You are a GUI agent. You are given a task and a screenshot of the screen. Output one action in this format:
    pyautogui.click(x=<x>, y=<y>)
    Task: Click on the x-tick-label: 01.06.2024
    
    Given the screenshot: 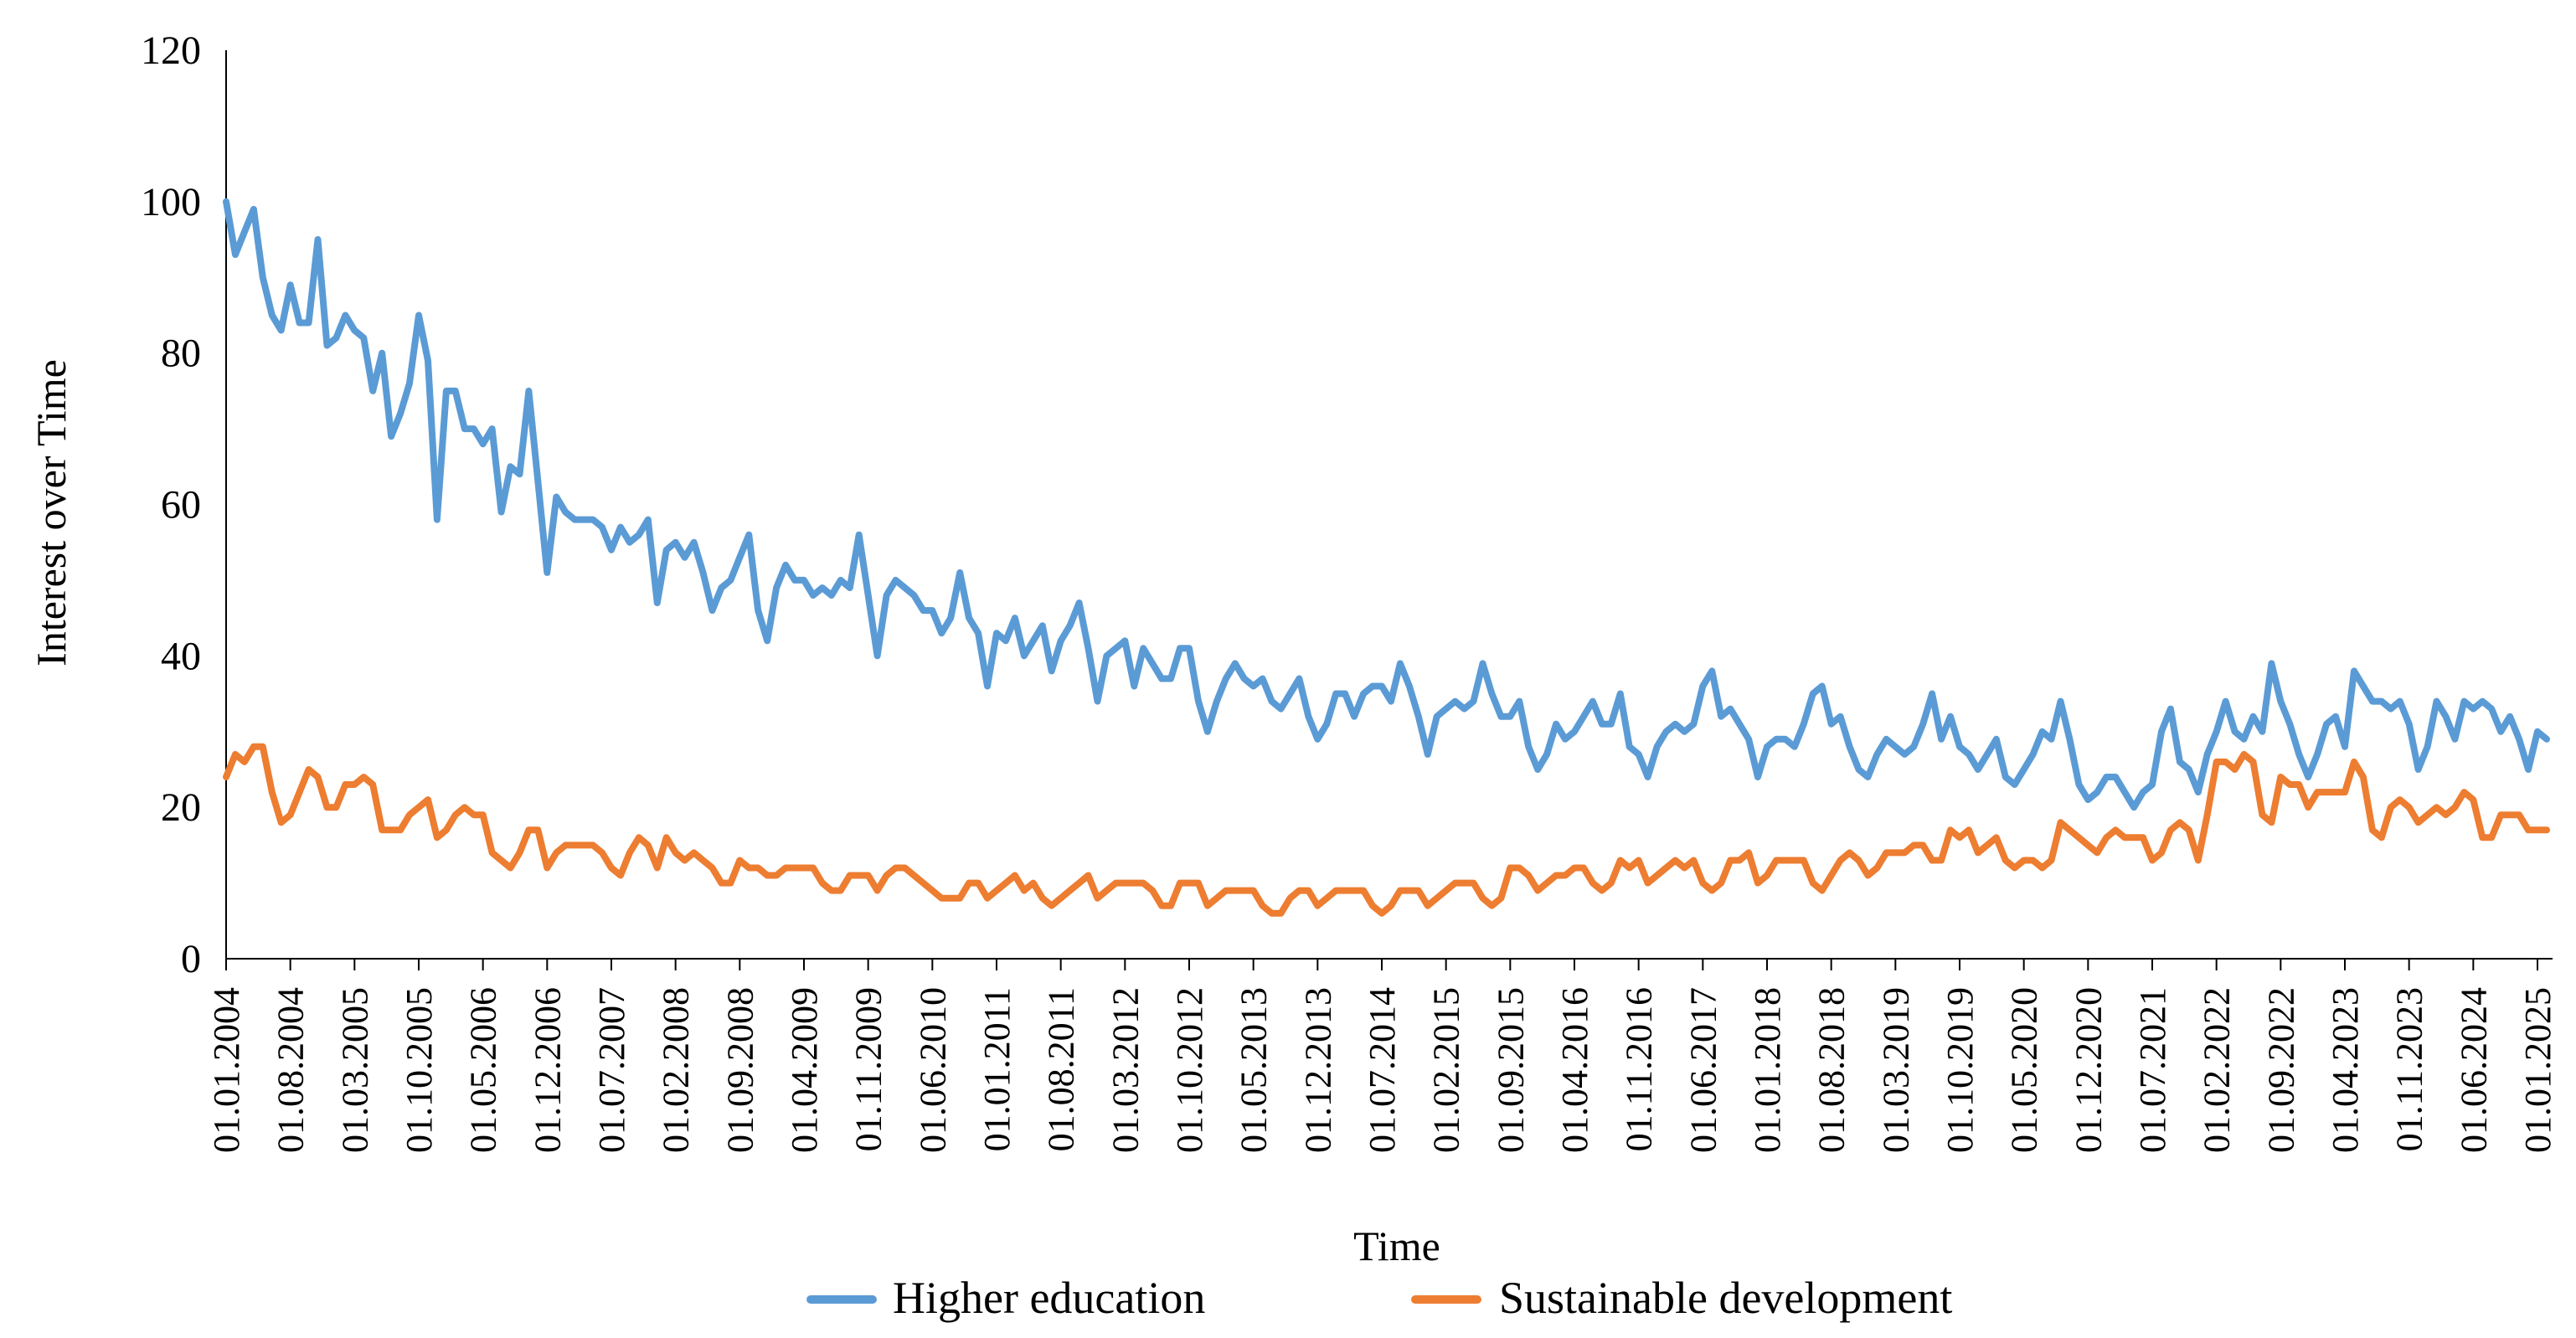 What is the action you would take?
    pyautogui.click(x=2473, y=1070)
    